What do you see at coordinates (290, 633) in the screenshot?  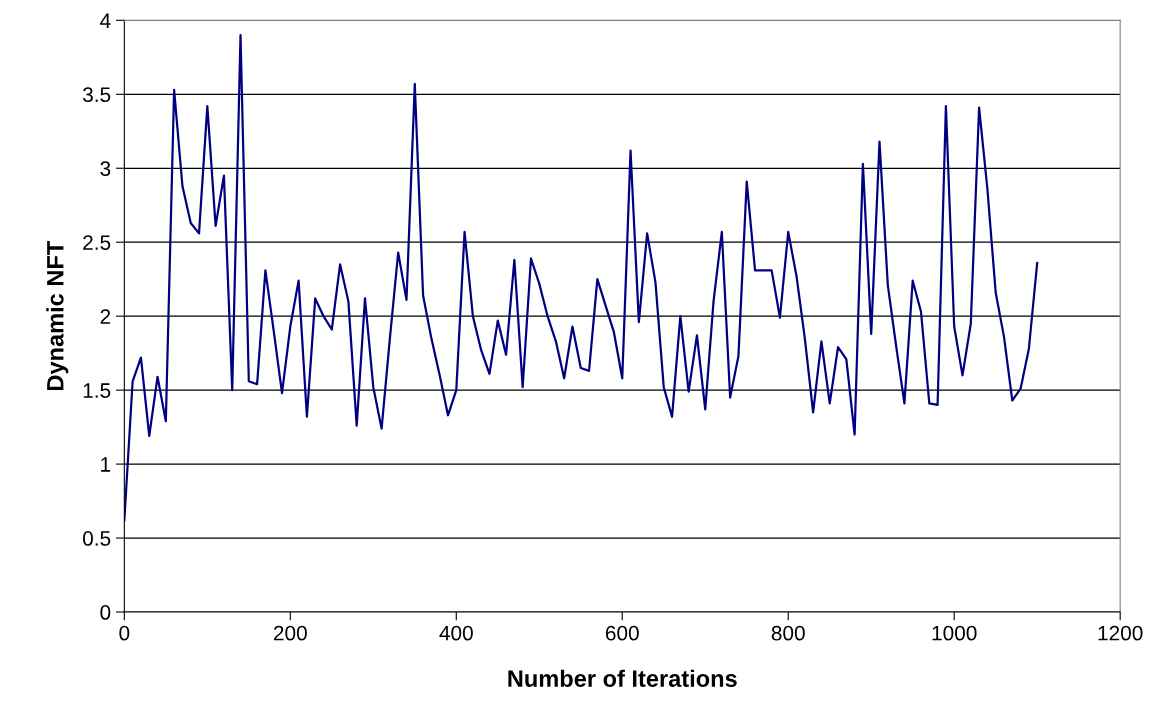 I see `x-tick-label: 200` at bounding box center [290, 633].